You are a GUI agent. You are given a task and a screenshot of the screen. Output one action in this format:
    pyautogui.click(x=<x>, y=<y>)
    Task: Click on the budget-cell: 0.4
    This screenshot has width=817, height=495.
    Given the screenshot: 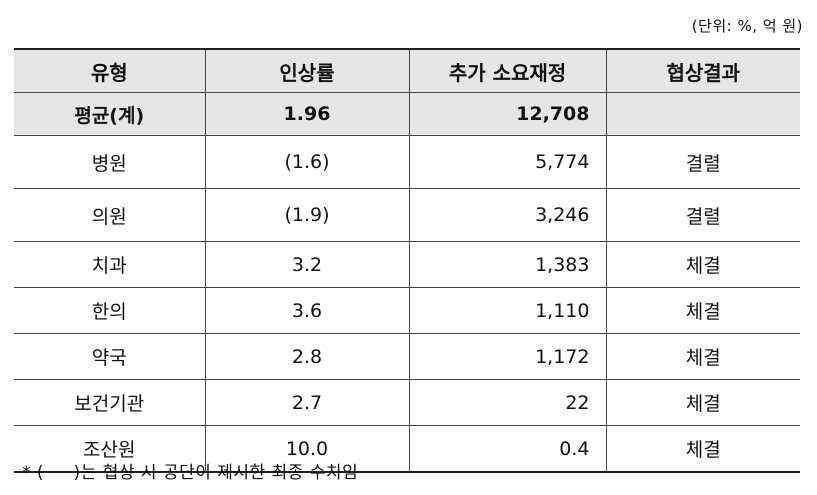 What is the action you would take?
    pyautogui.click(x=507, y=449)
    